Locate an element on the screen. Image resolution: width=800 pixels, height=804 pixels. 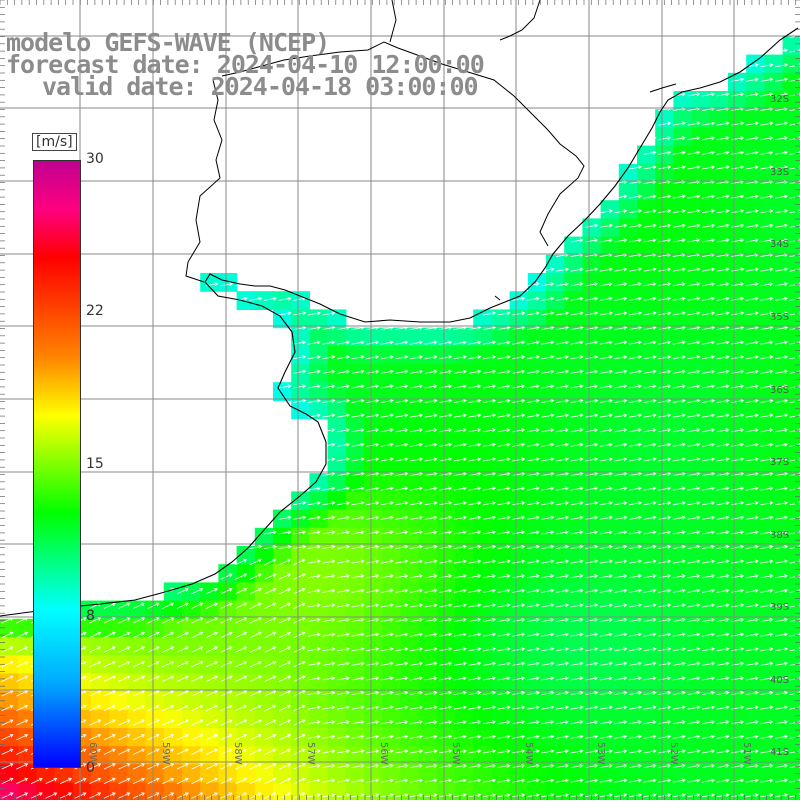
lon-label-59w: 59W is located at coordinates (165, 753).